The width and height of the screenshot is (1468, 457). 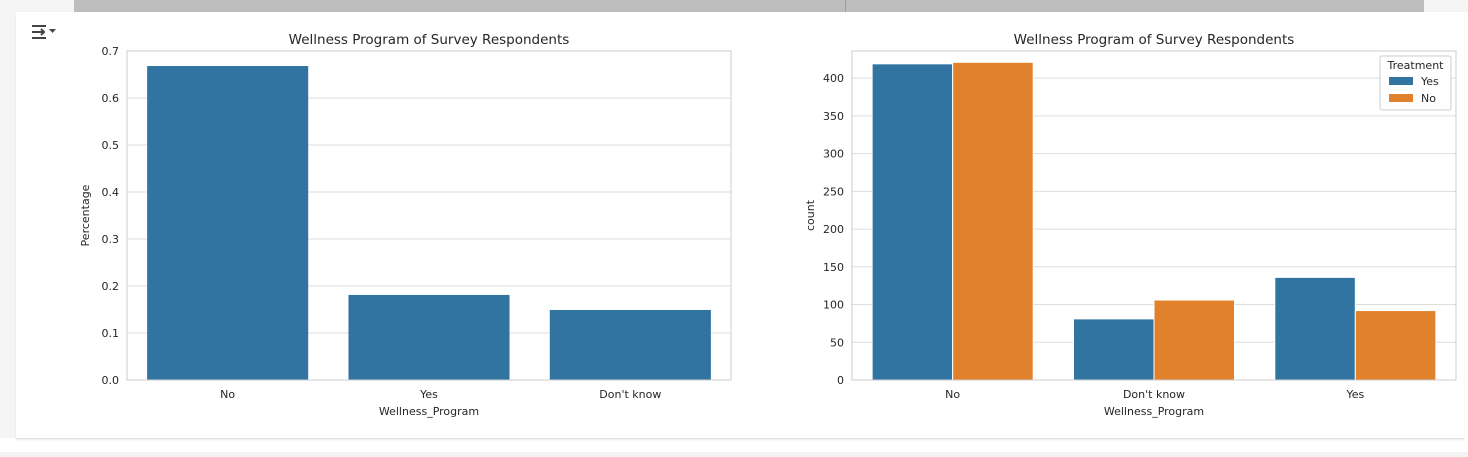 What do you see at coordinates (833, 305) in the screenshot?
I see `y-tick-label: 100` at bounding box center [833, 305].